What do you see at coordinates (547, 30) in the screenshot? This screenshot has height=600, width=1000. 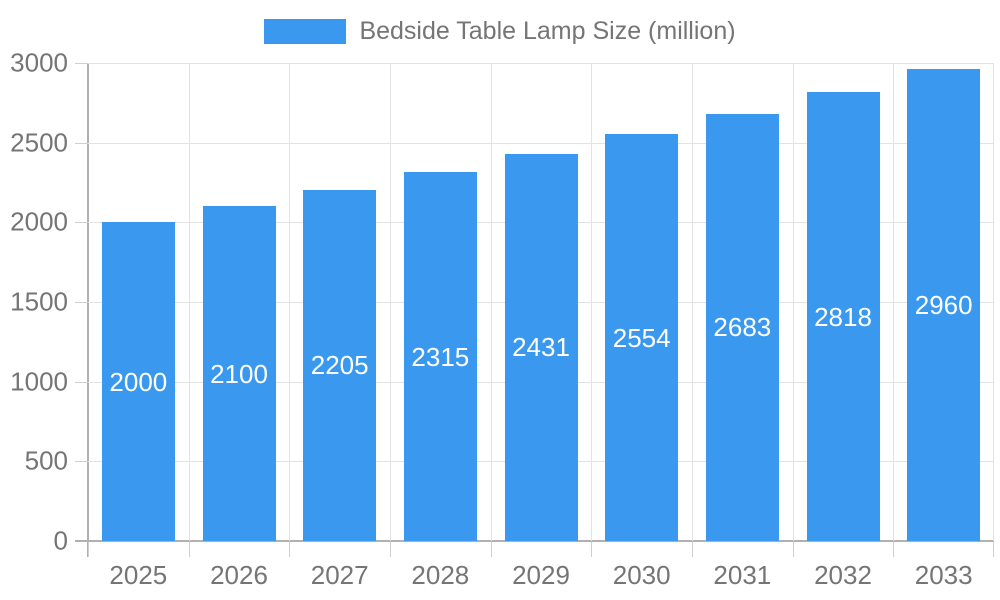 I see `legend-label: Bedside Table Lamp Size (million)` at bounding box center [547, 30].